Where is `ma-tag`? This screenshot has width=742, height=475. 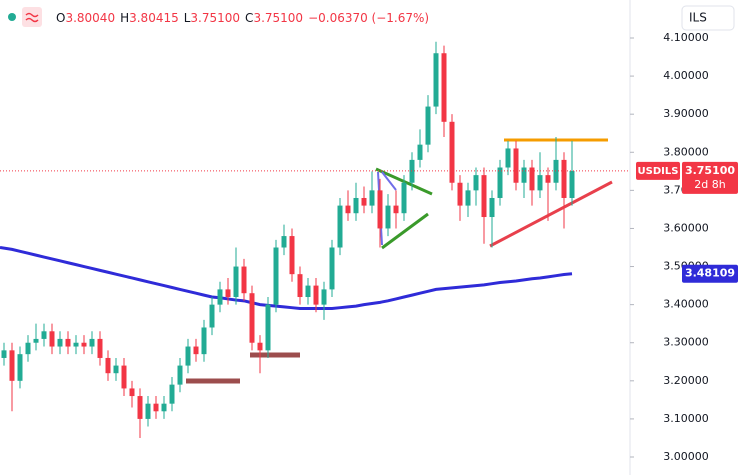 ma-tag is located at coordinates (710, 273).